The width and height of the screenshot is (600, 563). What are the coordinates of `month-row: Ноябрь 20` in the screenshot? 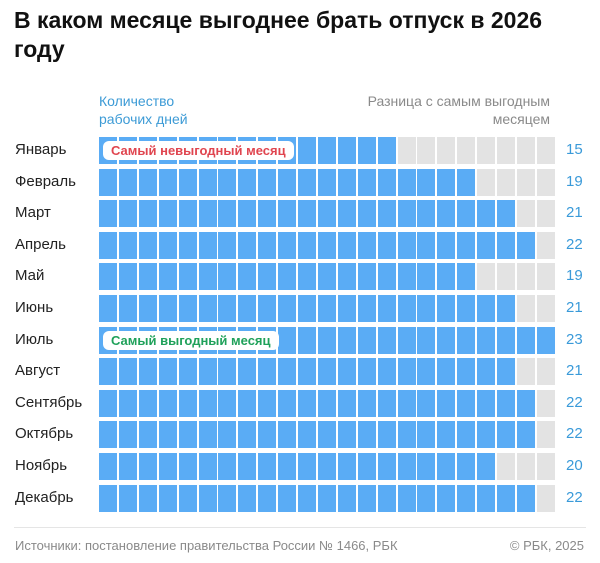 It's located at (300, 466).